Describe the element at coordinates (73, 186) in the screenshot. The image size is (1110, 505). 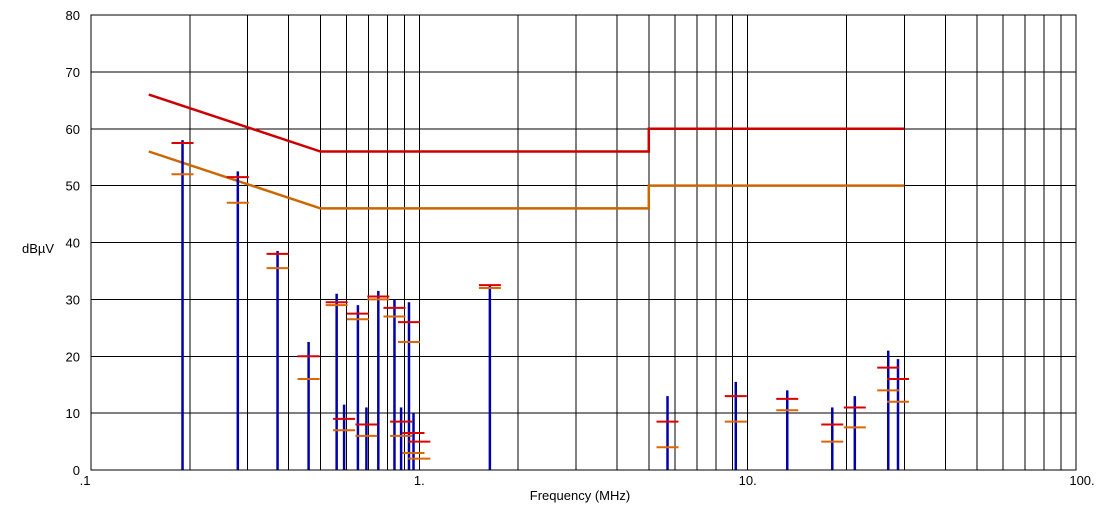
I see `y-tick-label: 50` at that location.